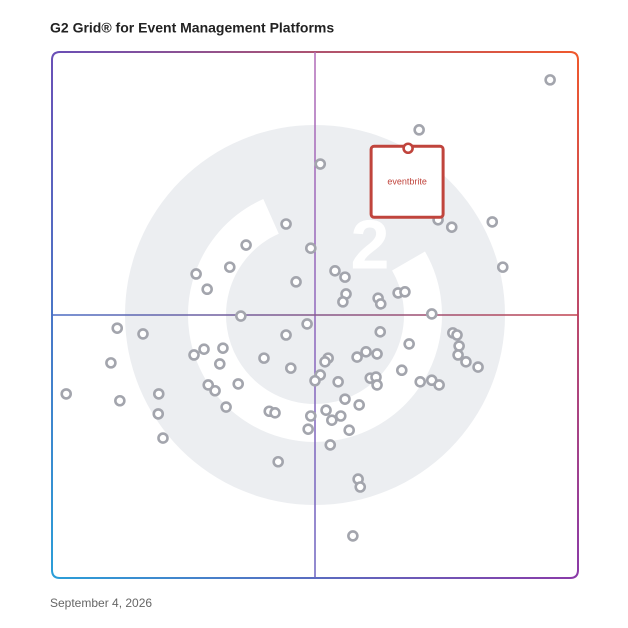  I want to click on highlight-label: eventbrite, so click(407, 182).